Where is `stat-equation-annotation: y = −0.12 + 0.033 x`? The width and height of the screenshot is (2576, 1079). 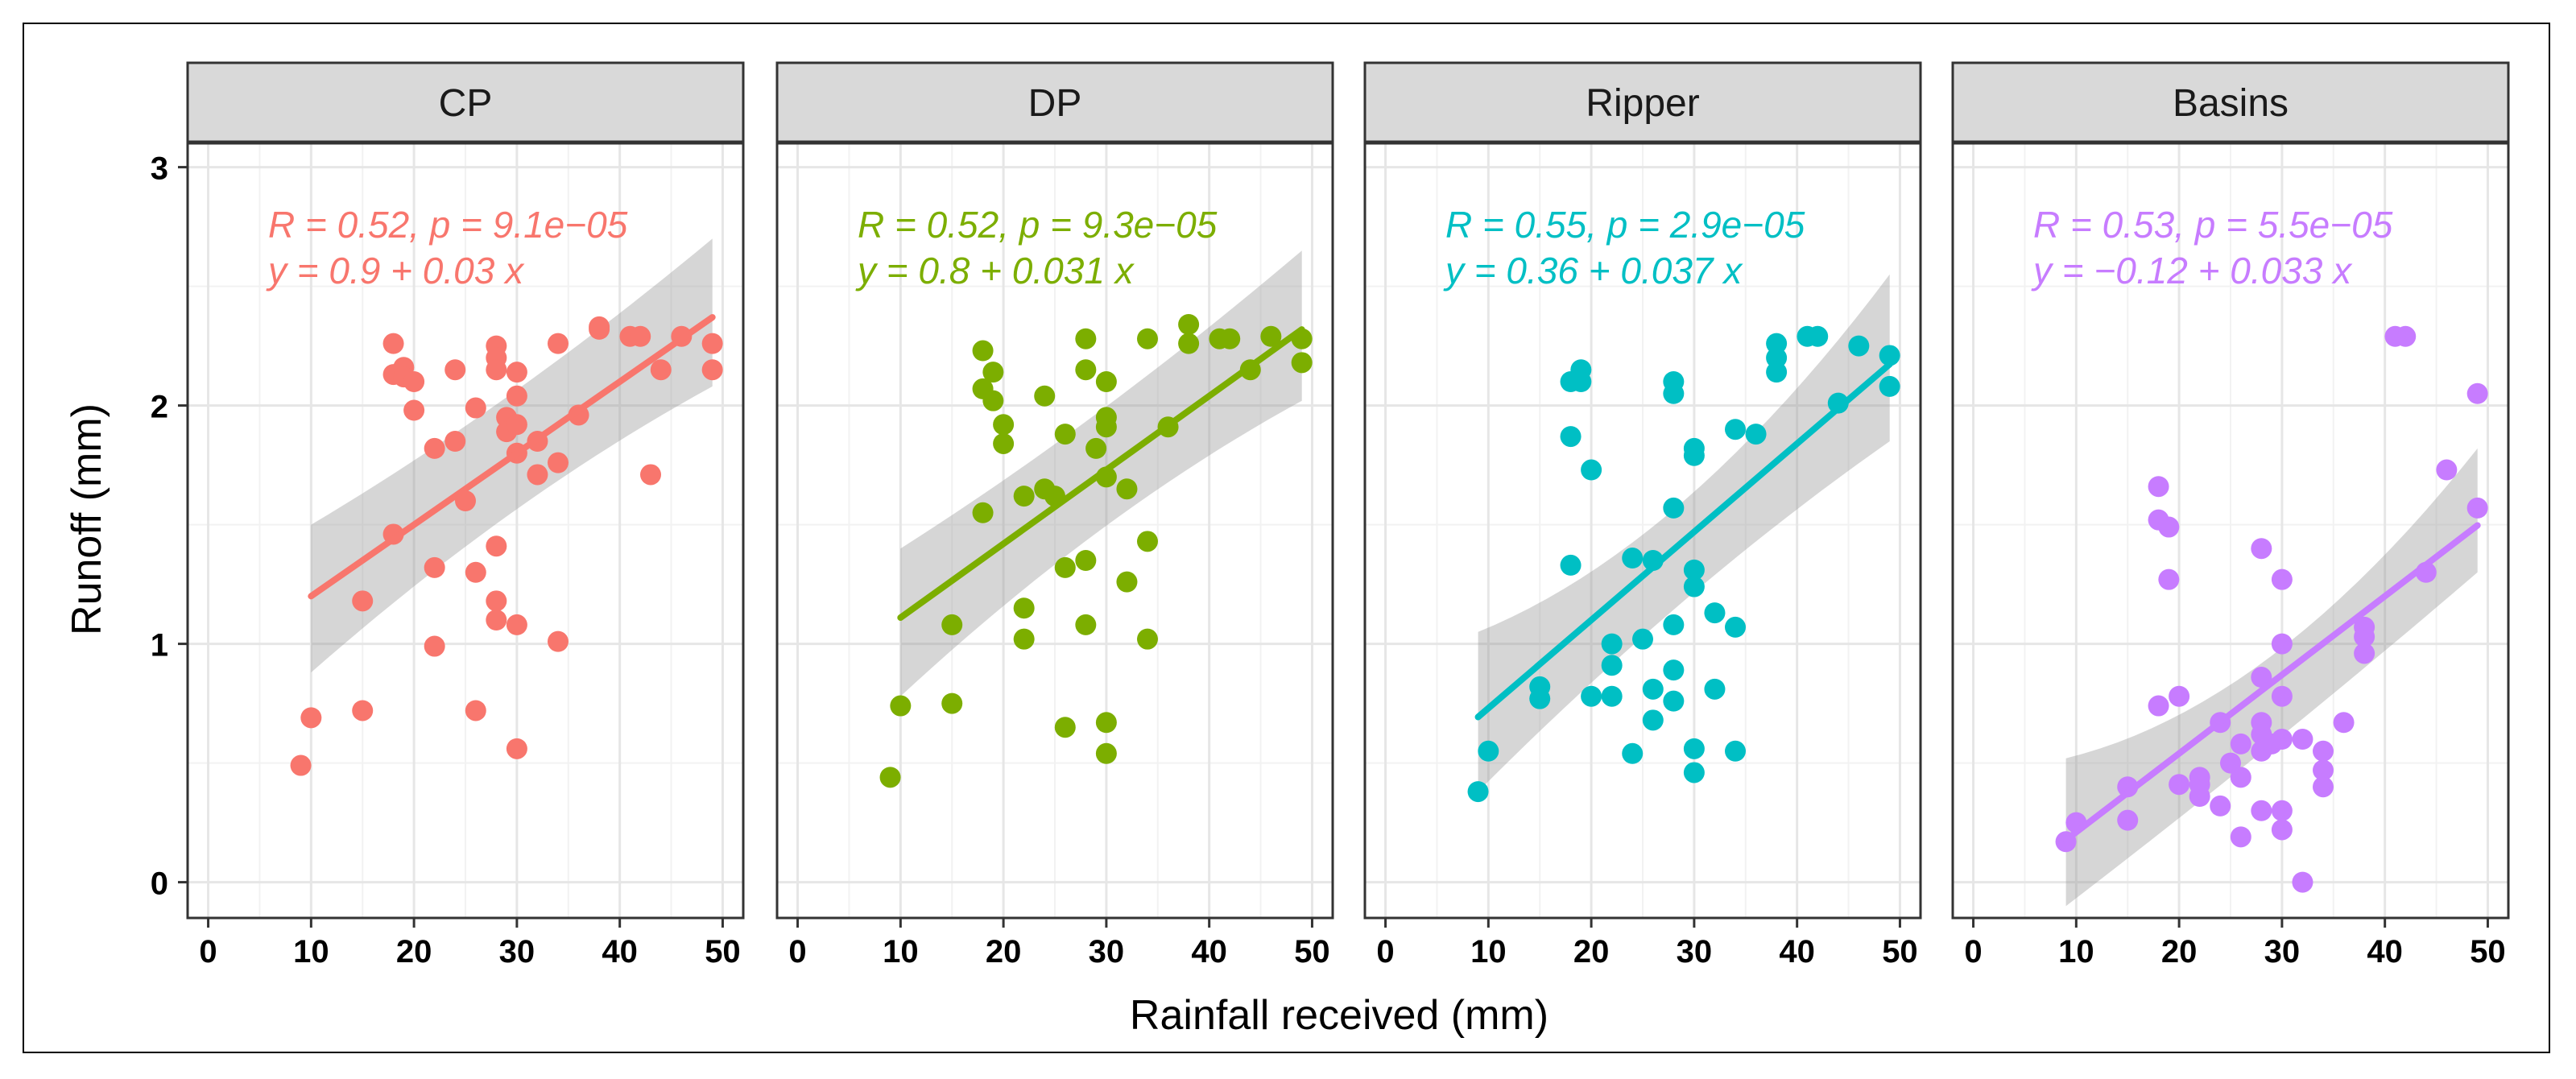 stat-equation-annotation: y = −0.12 + 0.033 x is located at coordinates (2192, 270).